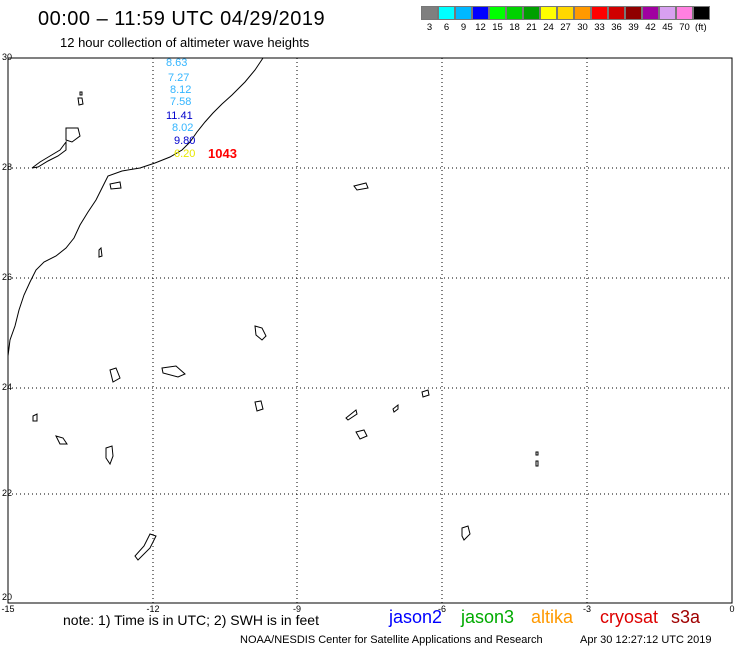  Describe the element at coordinates (259, 406) in the screenshot. I see `island-g` at that location.